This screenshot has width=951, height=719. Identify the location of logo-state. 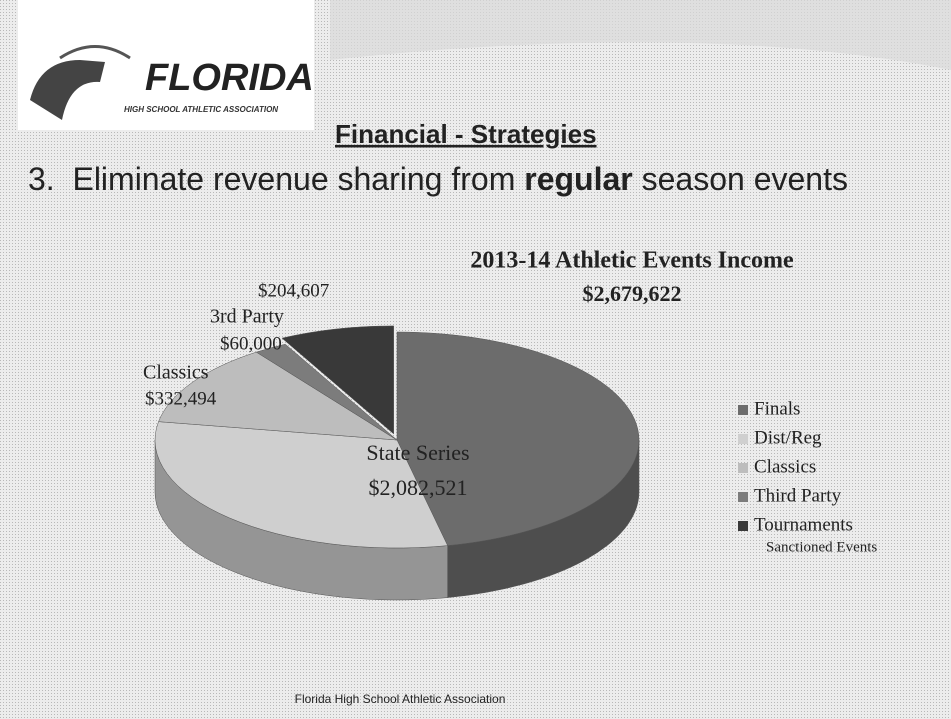
(67, 90).